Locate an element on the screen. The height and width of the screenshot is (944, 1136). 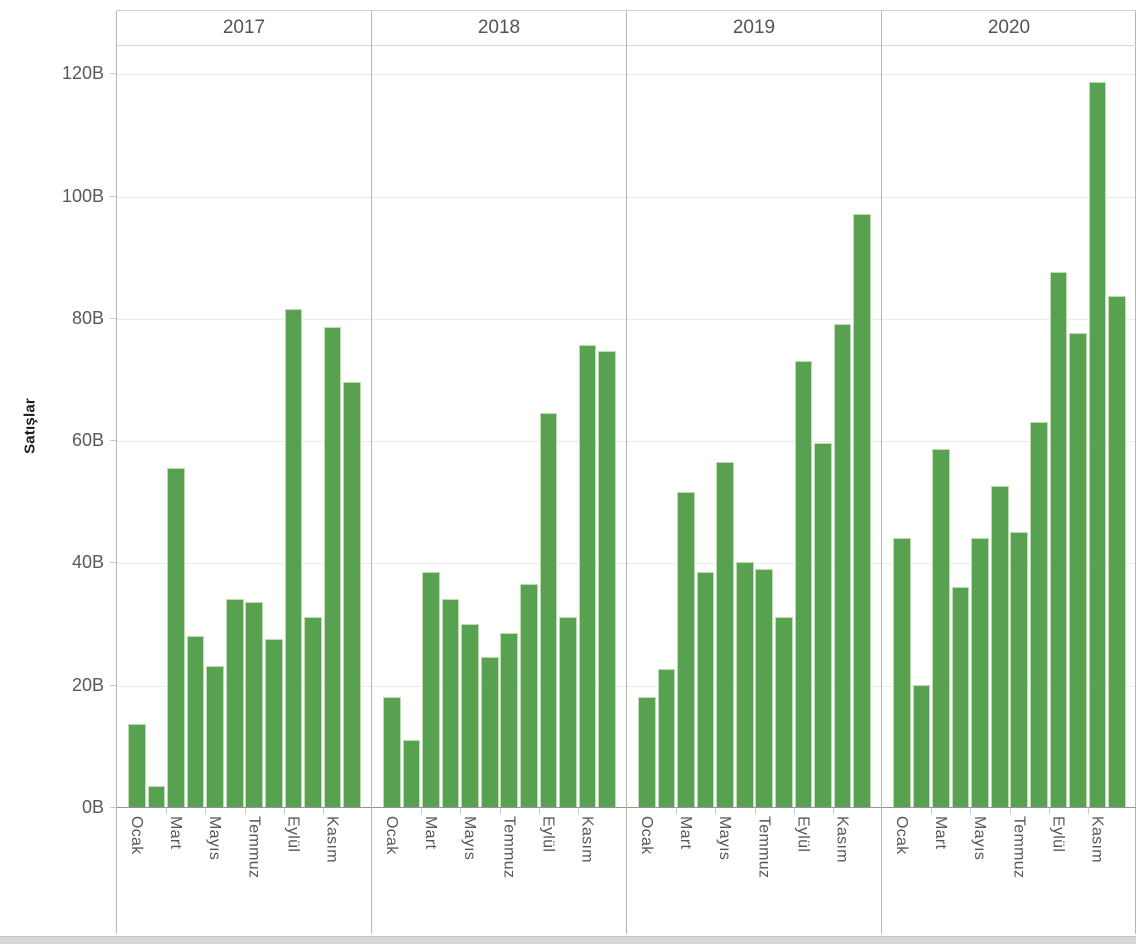
y-axis-tick-label: 120B is located at coordinates (82, 73).